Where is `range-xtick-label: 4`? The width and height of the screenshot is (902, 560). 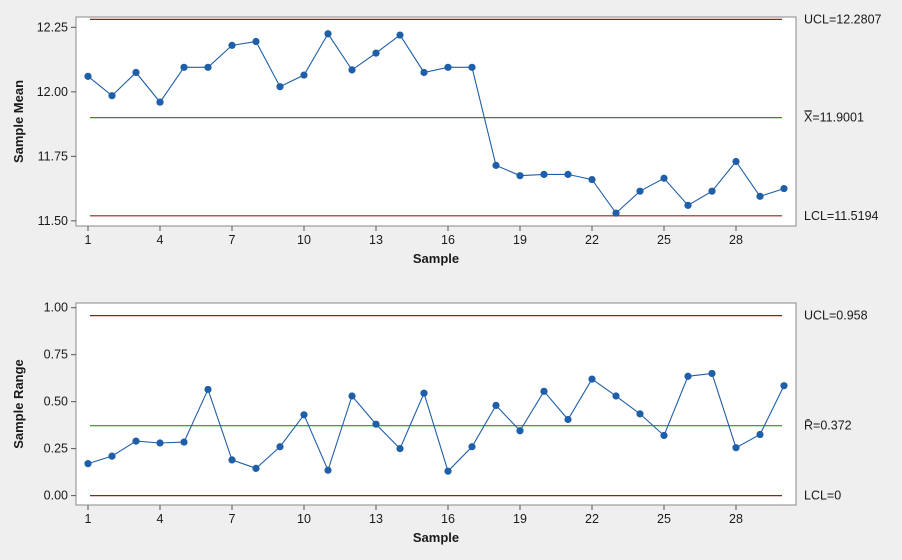 range-xtick-label: 4 is located at coordinates (160, 519).